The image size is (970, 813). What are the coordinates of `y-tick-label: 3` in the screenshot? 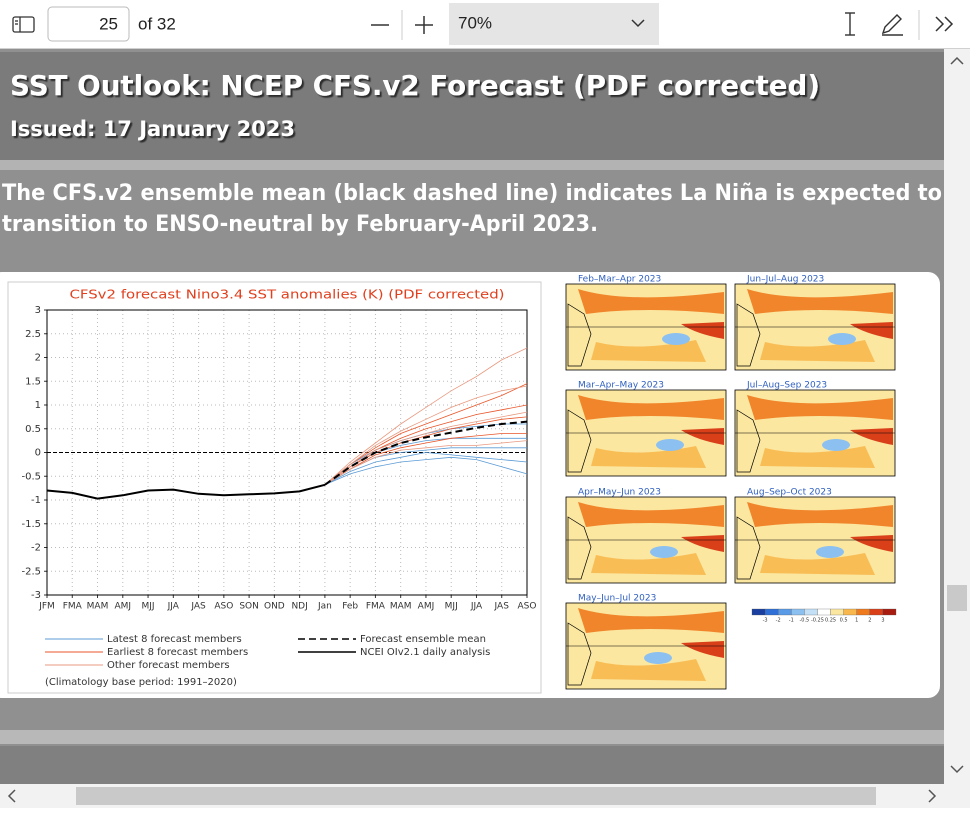 It's located at (38, 310).